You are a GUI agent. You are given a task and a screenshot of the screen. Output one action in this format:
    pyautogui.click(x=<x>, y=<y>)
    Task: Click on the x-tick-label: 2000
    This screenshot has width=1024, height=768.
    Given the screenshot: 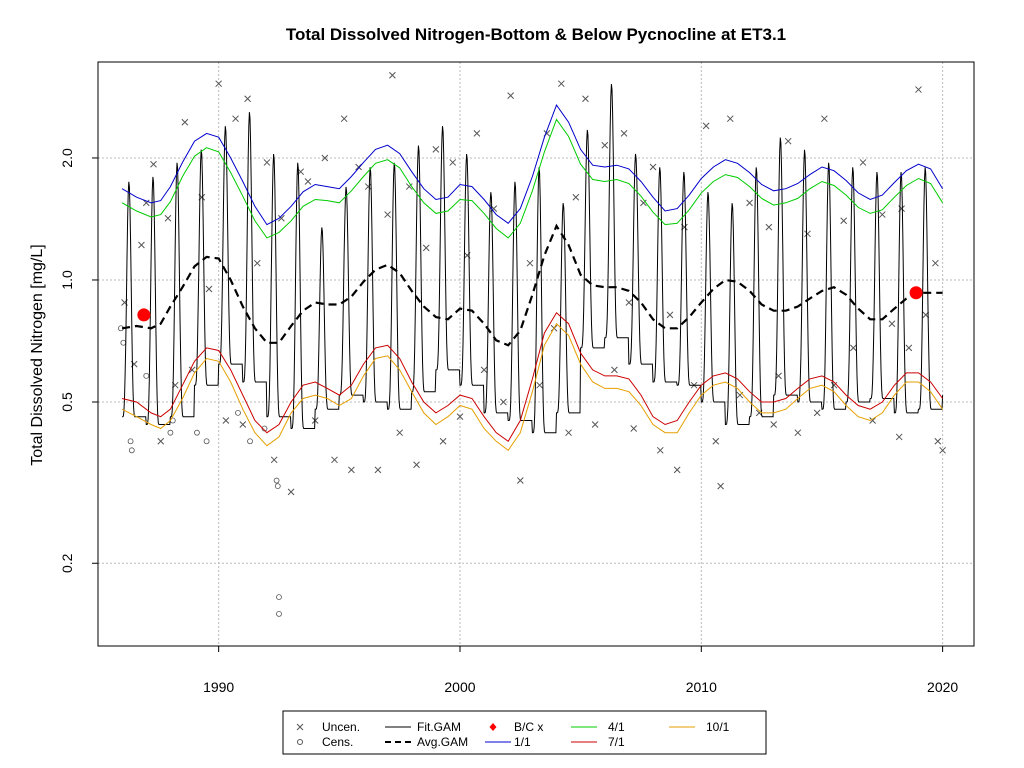 What is the action you would take?
    pyautogui.click(x=459, y=687)
    